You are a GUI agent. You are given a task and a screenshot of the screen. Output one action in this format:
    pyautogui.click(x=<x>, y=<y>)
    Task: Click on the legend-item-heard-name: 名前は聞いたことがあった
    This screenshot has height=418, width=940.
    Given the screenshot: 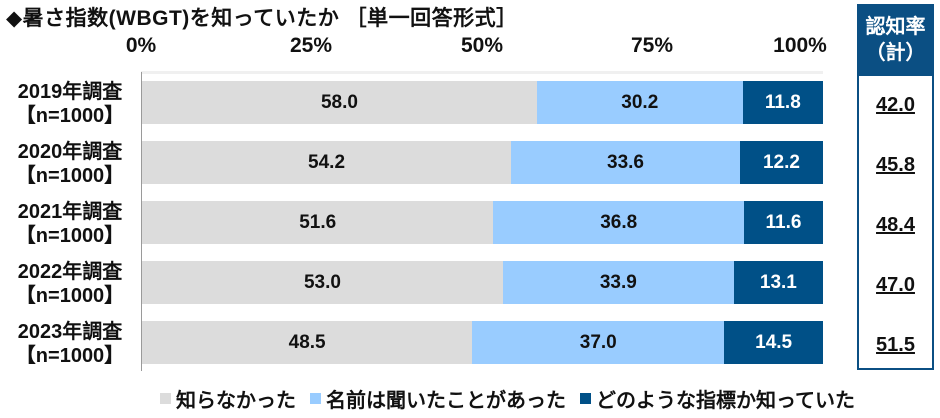 What is the action you would take?
    pyautogui.click(x=438, y=398)
    